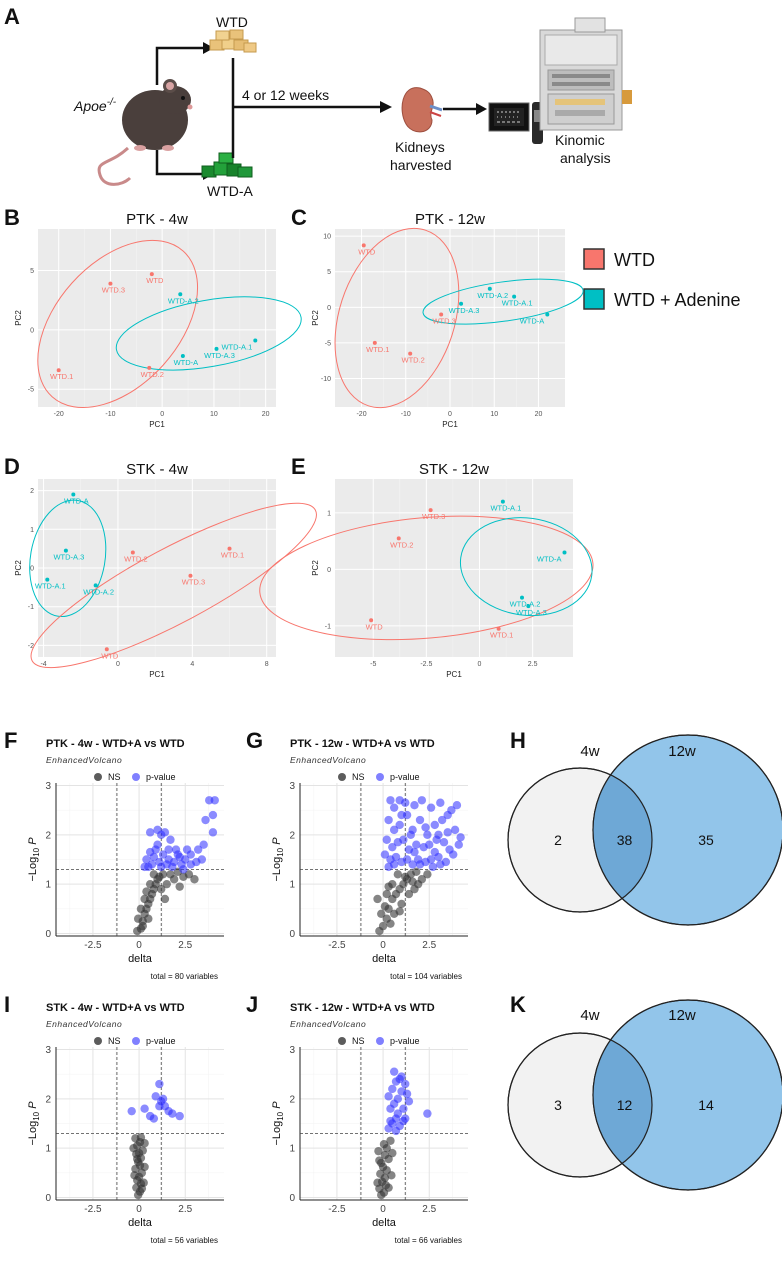 This screenshot has height=1267, width=782. Describe the element at coordinates (48, 1099) in the screenshot. I see `y-tick-label: 2` at that location.